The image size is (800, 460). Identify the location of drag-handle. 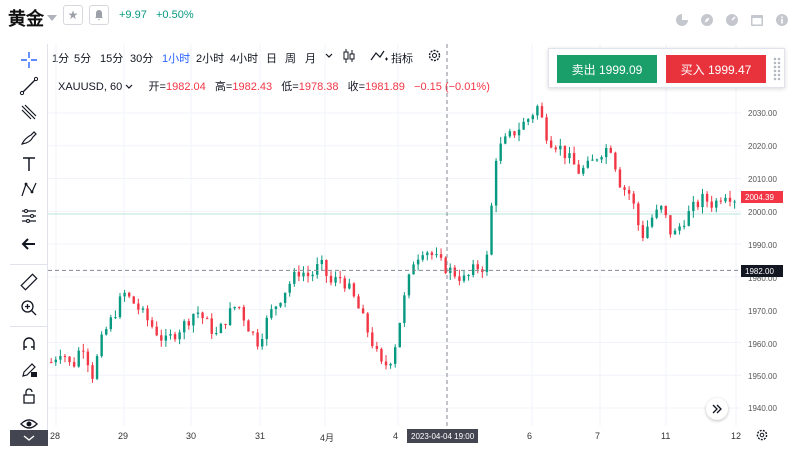
(777, 69).